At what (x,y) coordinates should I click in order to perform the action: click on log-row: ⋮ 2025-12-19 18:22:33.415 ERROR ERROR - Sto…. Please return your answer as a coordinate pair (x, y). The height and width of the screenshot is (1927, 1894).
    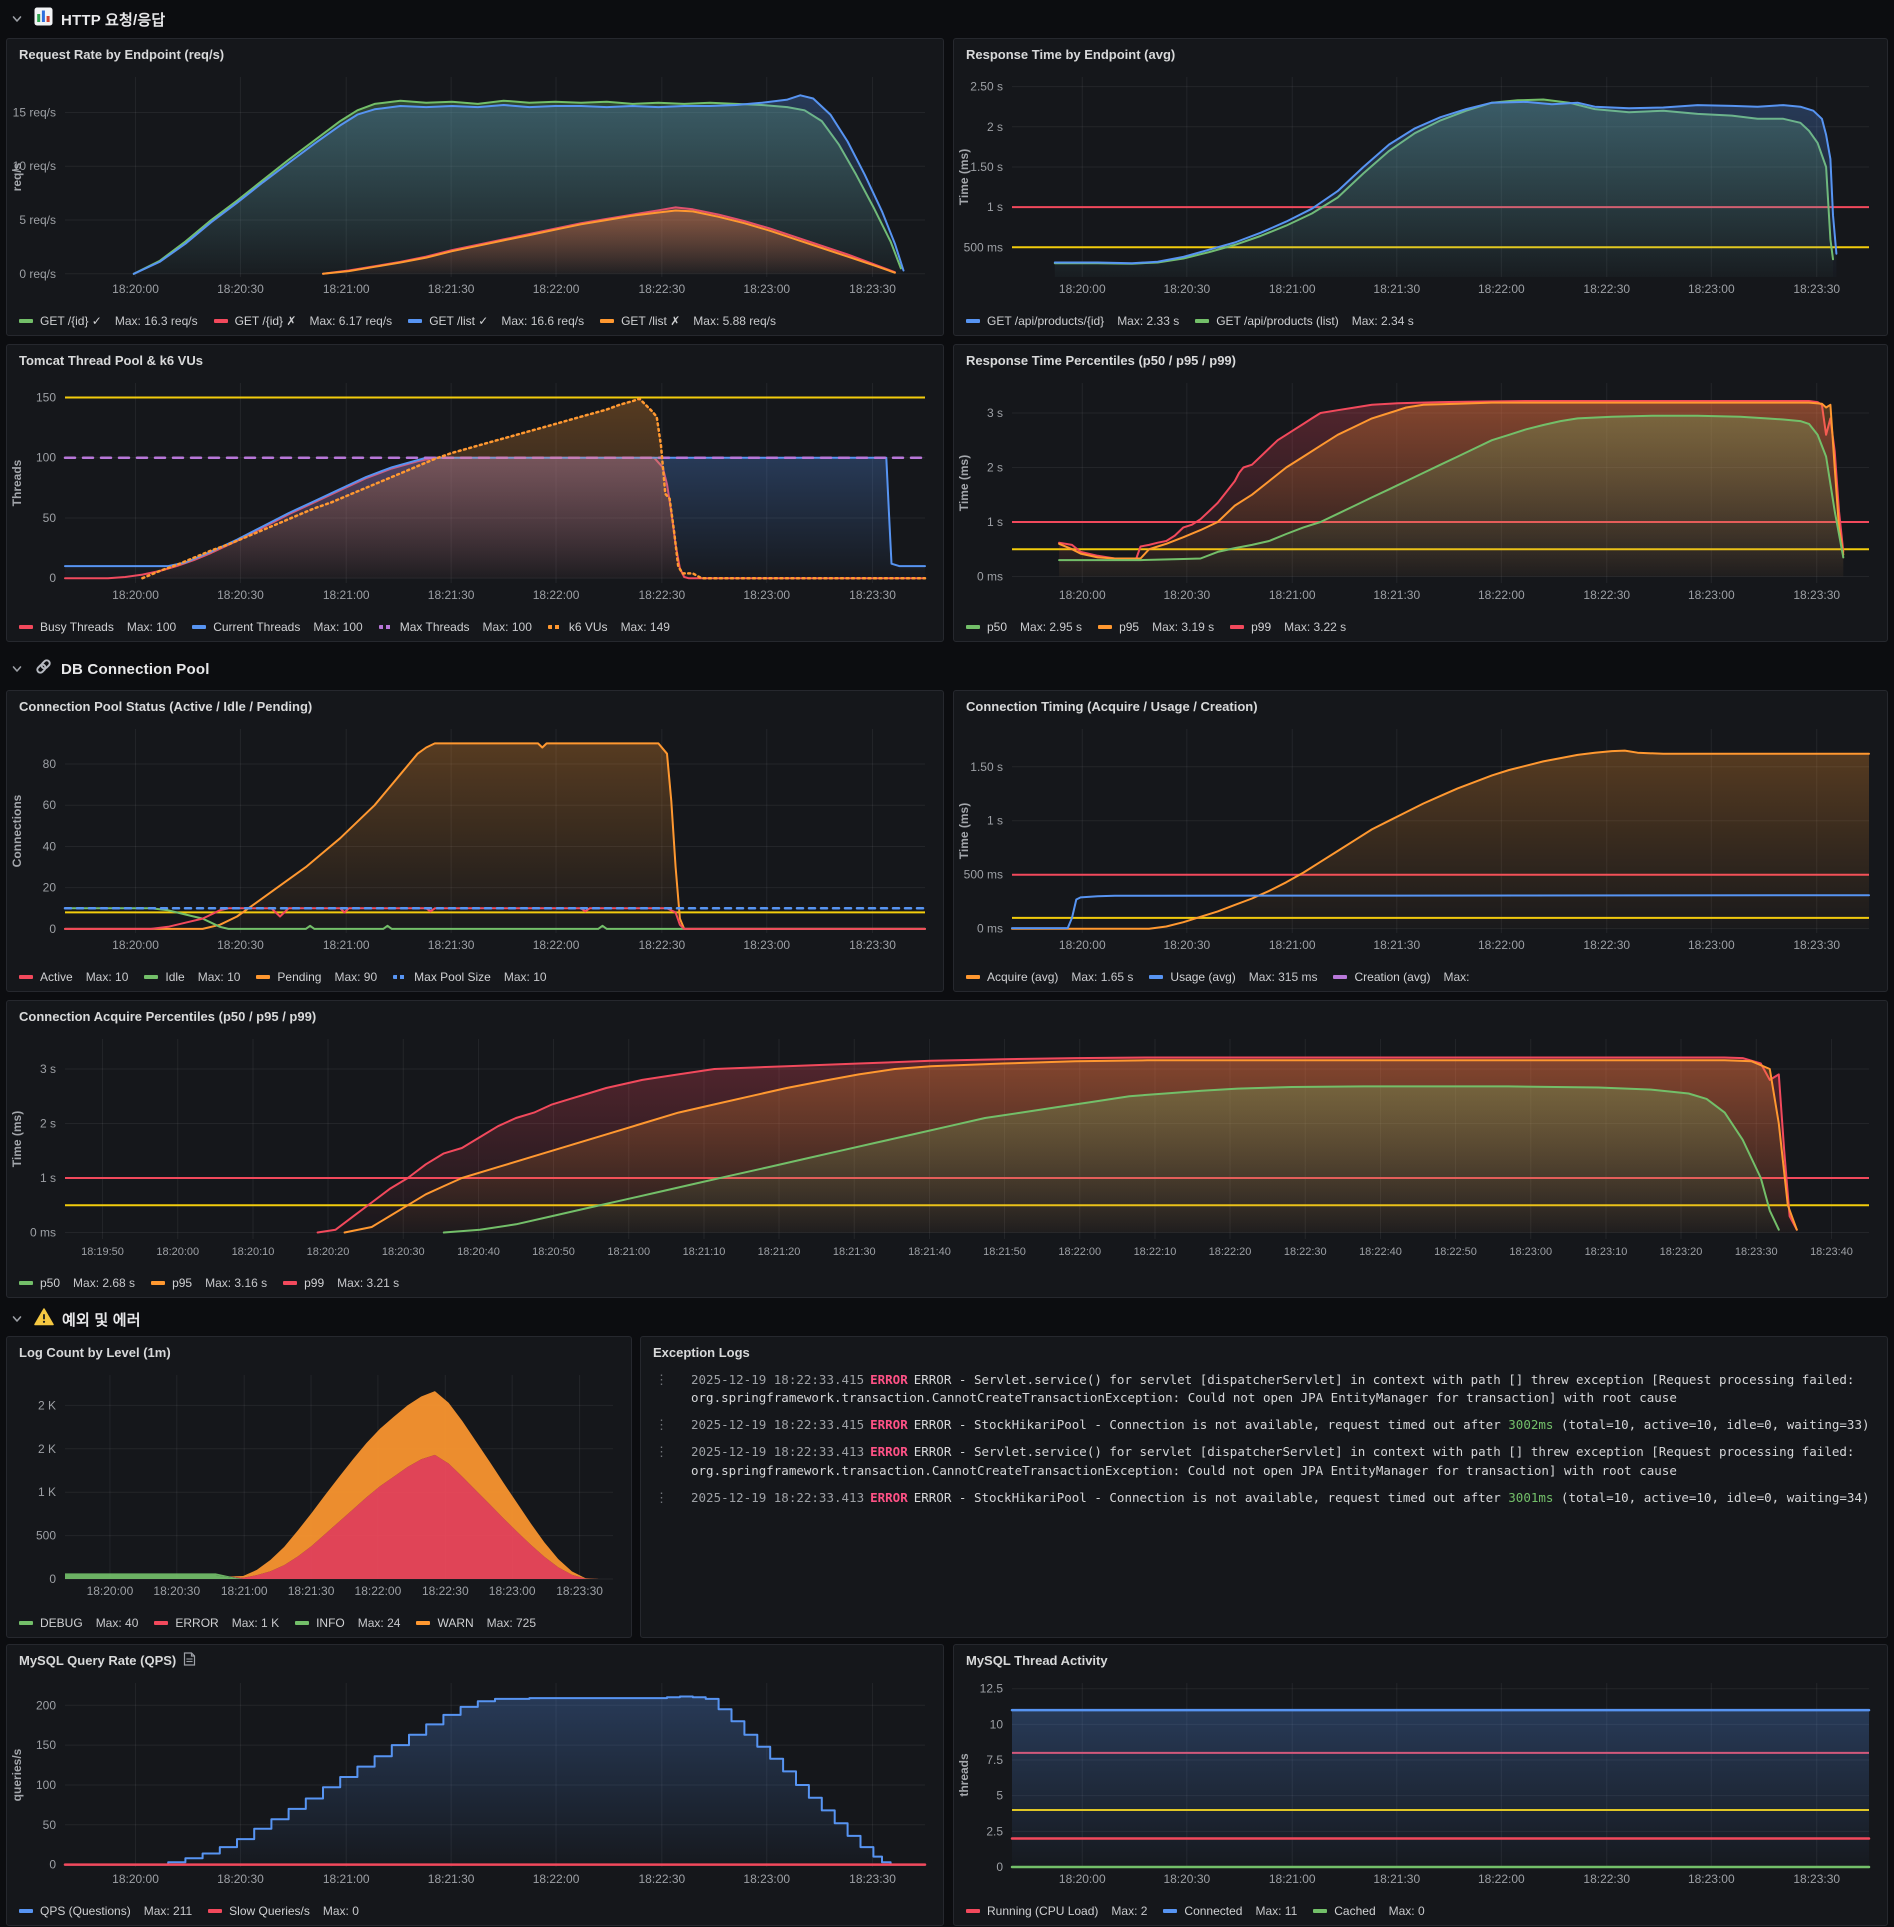
    Looking at the image, I should click on (1265, 1425).